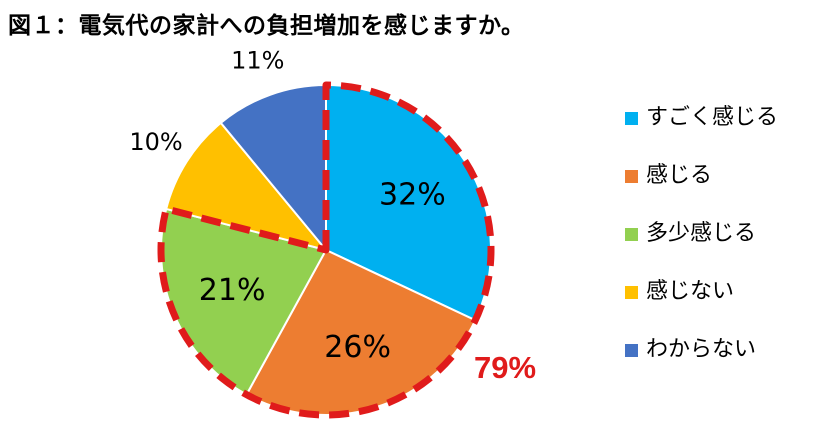 The width and height of the screenshot is (817, 447). Describe the element at coordinates (232, 290) in the screenshot. I see `slice-label-3: 21%` at that location.